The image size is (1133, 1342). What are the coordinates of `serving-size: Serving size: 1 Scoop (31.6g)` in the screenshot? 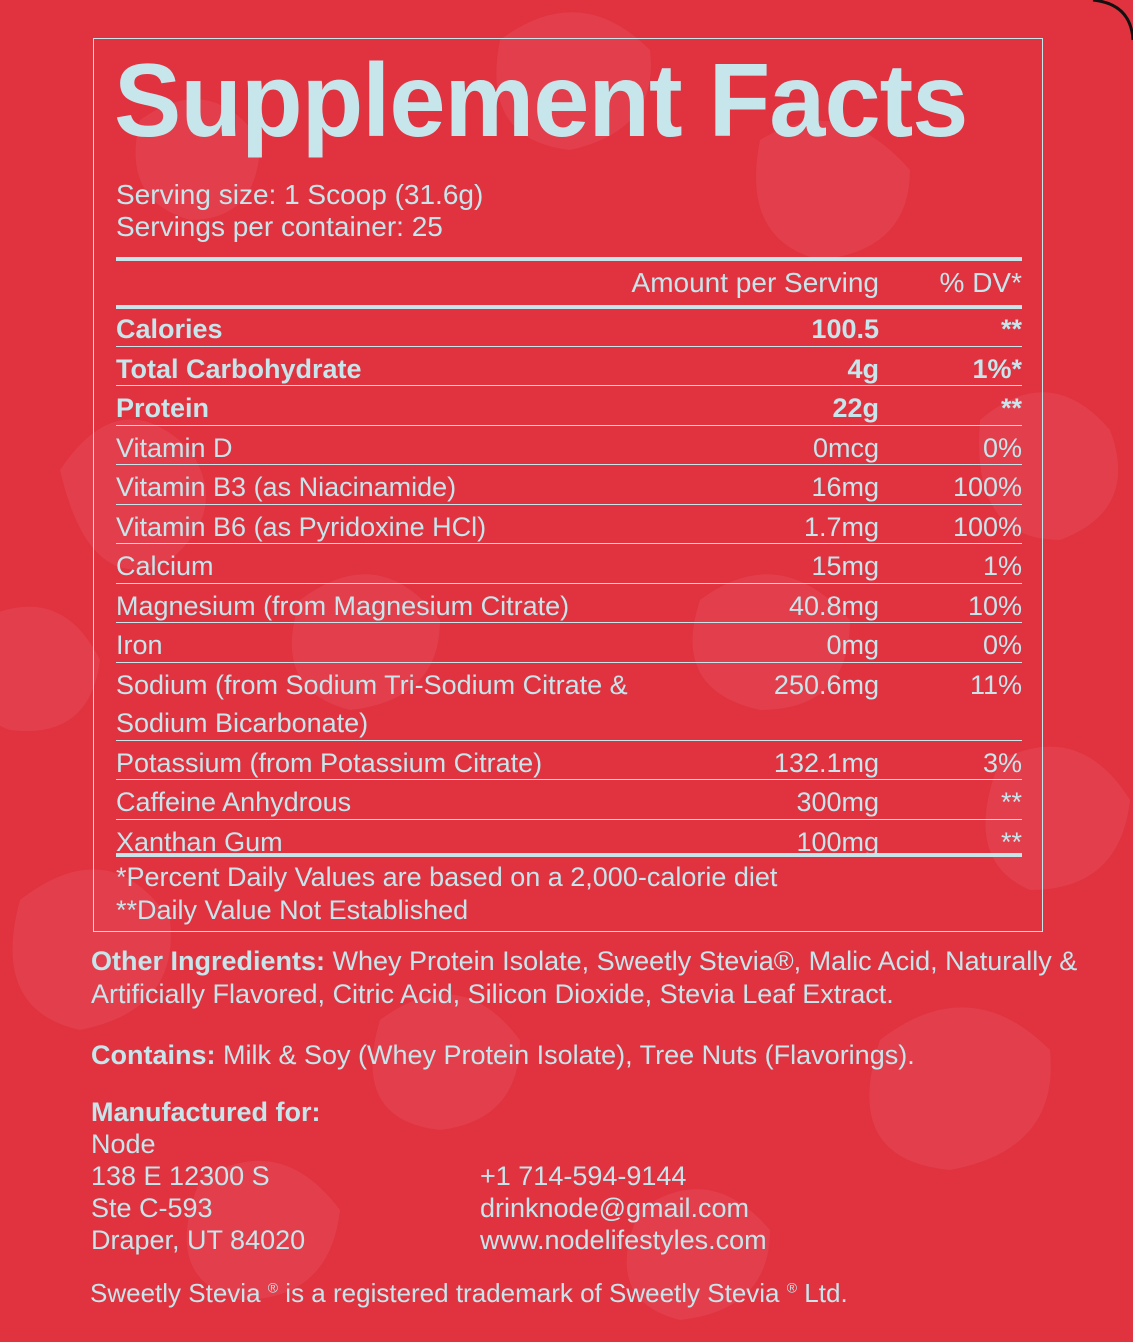 It's located at (300, 194).